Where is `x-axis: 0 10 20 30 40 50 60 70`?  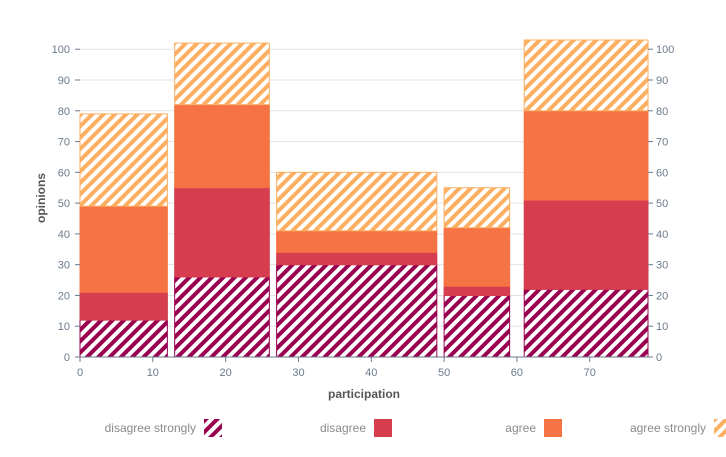
x-axis: 0 10 20 30 40 50 60 70 is located at coordinates (336, 368).